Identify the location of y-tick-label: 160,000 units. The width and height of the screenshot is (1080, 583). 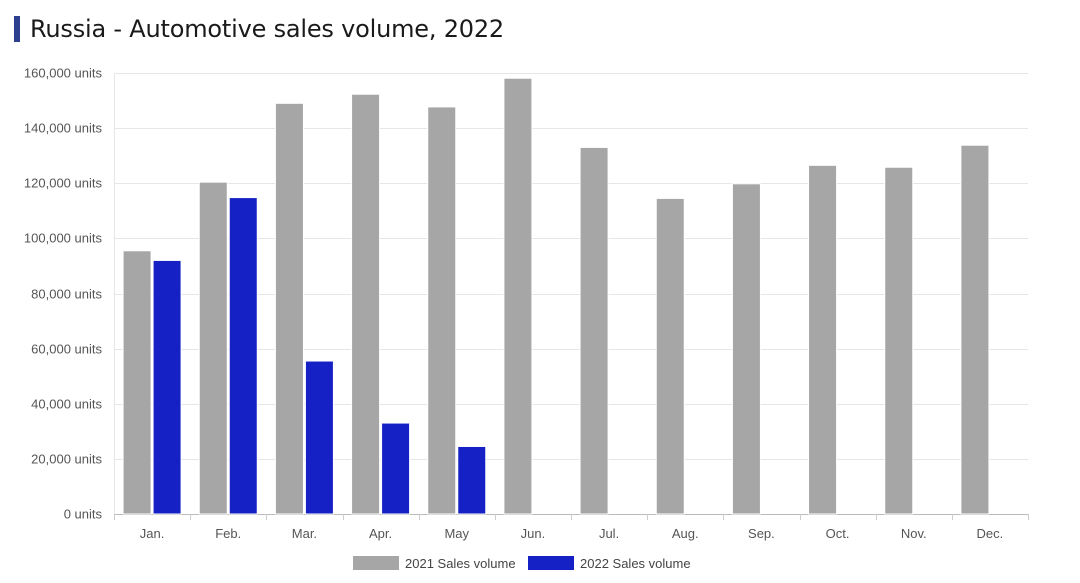
(63, 73).